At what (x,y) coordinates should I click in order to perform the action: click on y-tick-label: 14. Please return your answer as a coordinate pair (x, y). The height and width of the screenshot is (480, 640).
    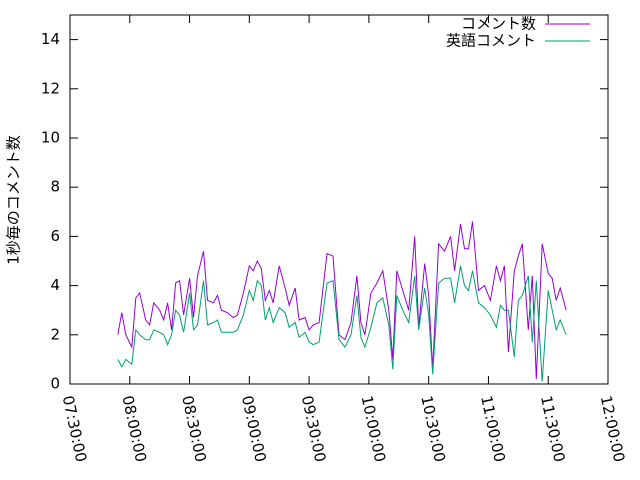
    Looking at the image, I should click on (50, 39).